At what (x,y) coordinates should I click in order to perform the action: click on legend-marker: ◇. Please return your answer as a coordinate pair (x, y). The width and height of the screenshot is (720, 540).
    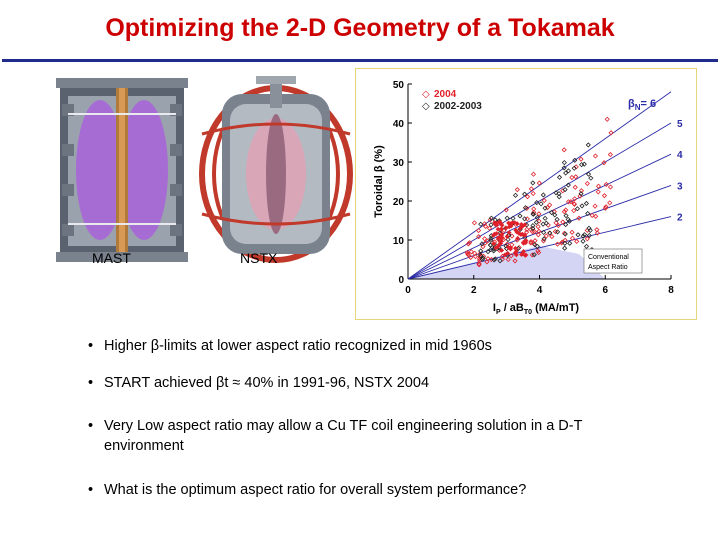
    Looking at the image, I should click on (426, 106).